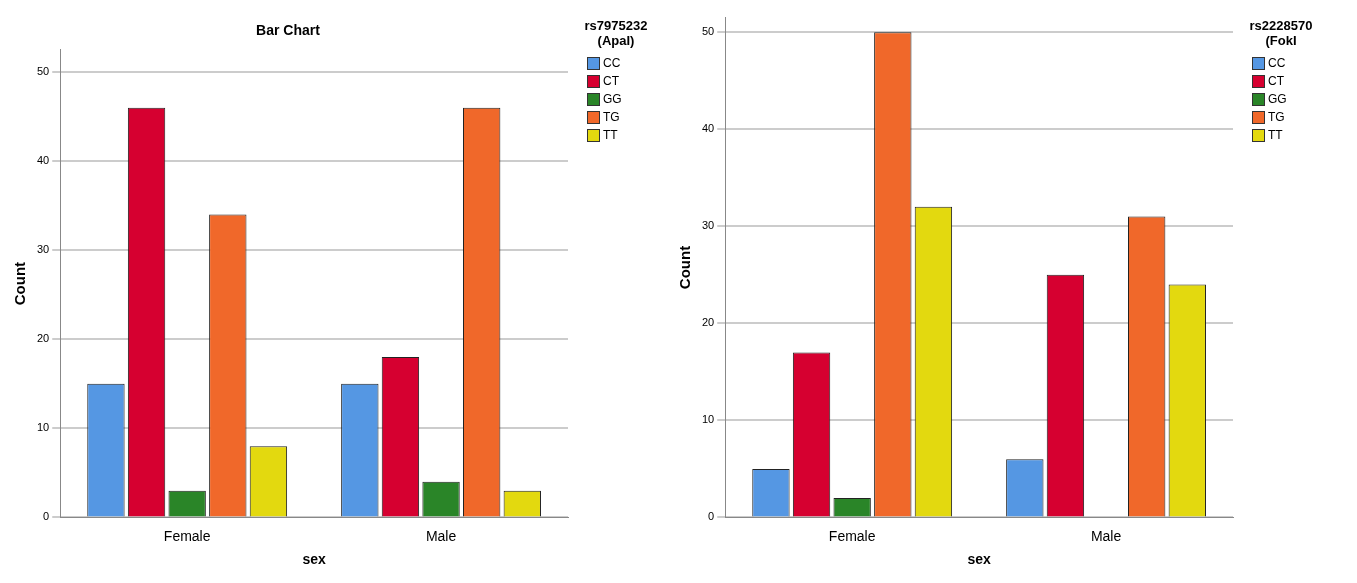  What do you see at coordinates (1281, 33) in the screenshot?
I see `legend-title: rs2228570 (FokI` at bounding box center [1281, 33].